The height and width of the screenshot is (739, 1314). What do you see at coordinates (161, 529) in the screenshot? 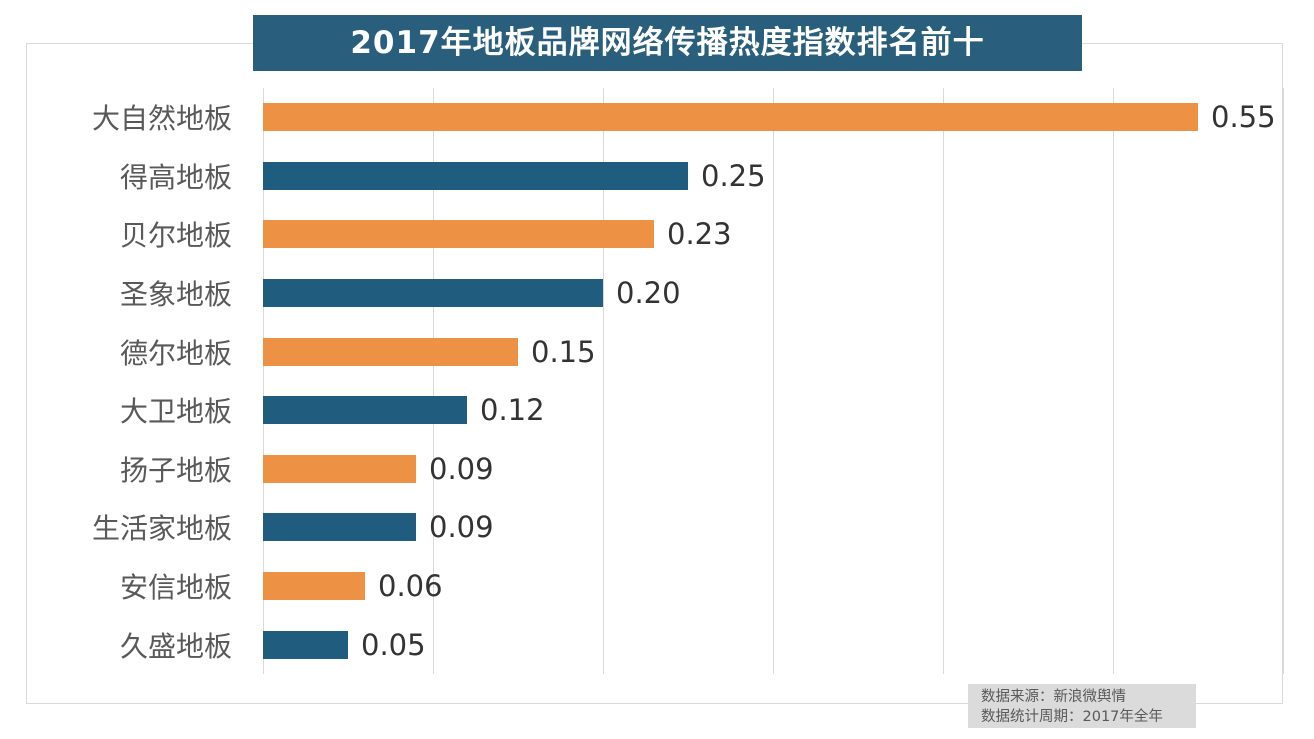
I see `category-label: 生活家地板` at bounding box center [161, 529].